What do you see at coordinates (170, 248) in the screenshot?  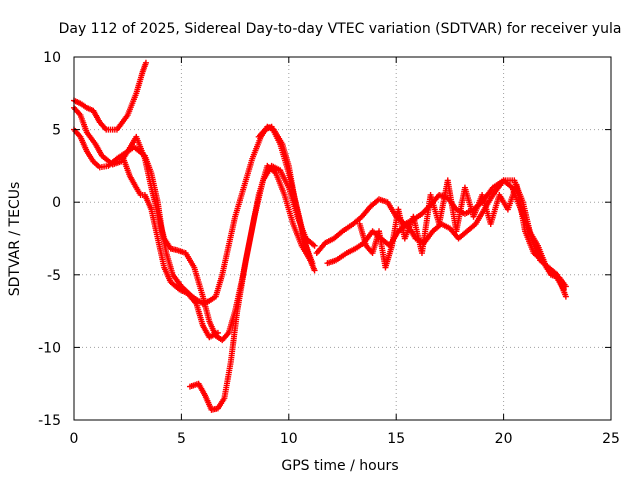 I see `series-track-d` at bounding box center [170, 248].